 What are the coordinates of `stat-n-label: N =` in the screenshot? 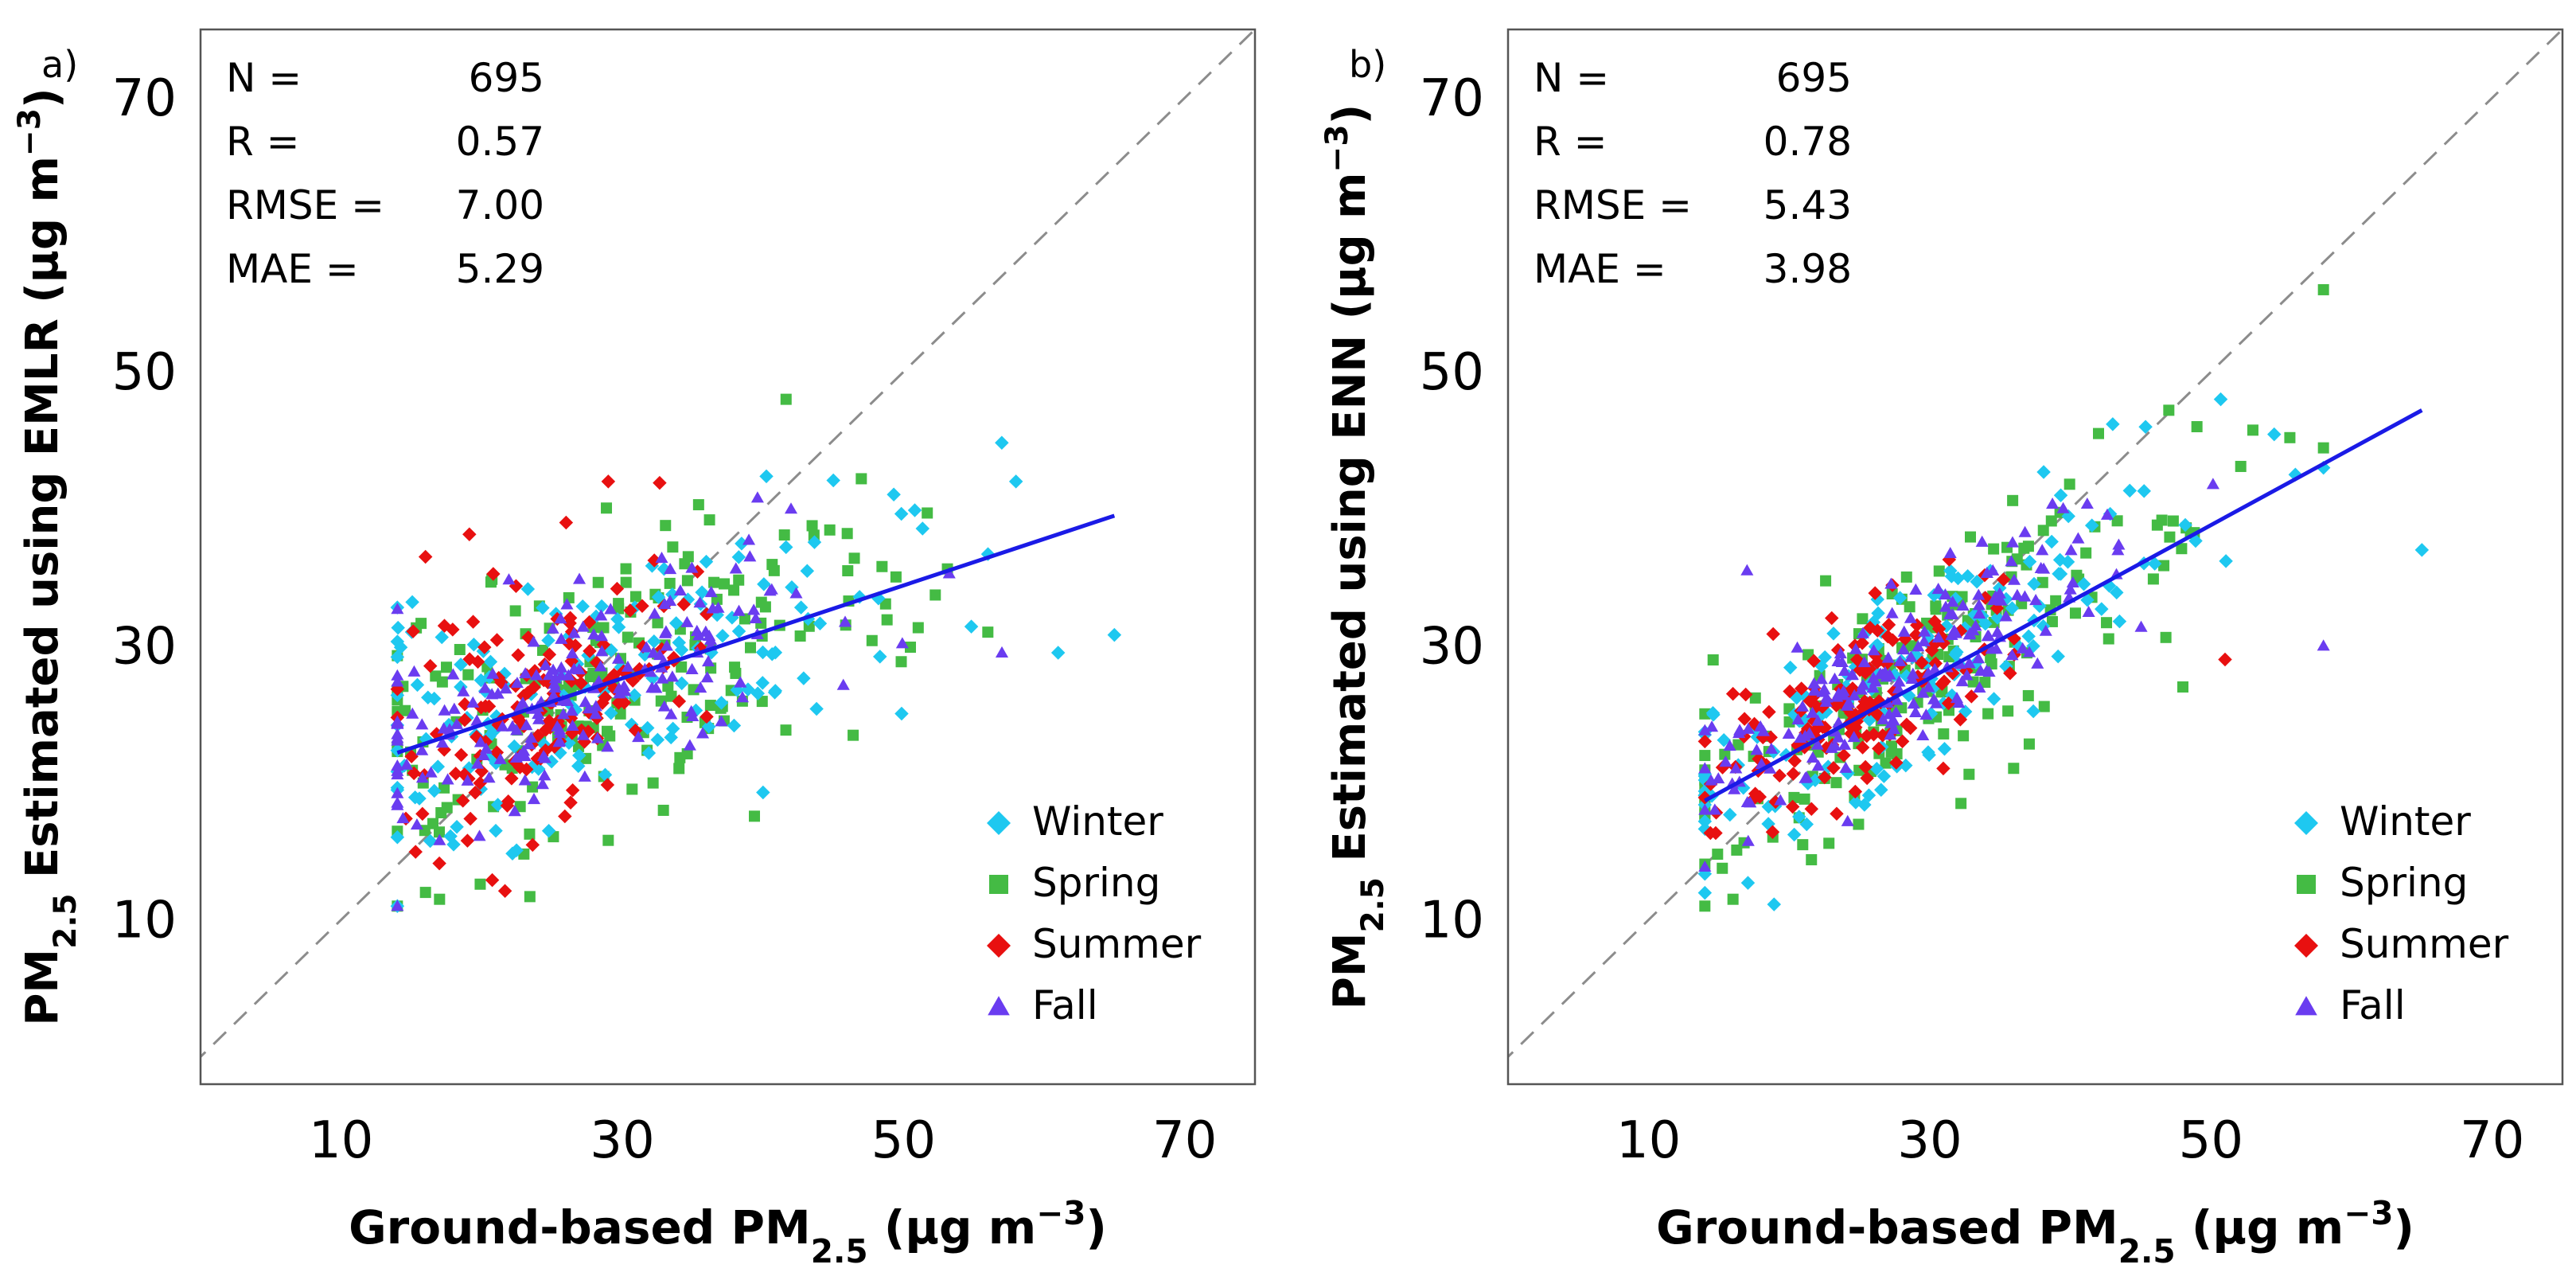 It's located at (1571, 78).